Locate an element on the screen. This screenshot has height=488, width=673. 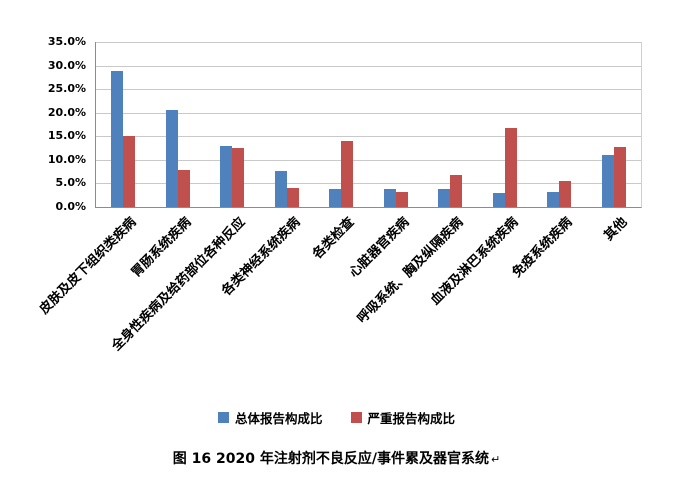
category-label: 各类神经系统疾病 is located at coordinates (261, 256).